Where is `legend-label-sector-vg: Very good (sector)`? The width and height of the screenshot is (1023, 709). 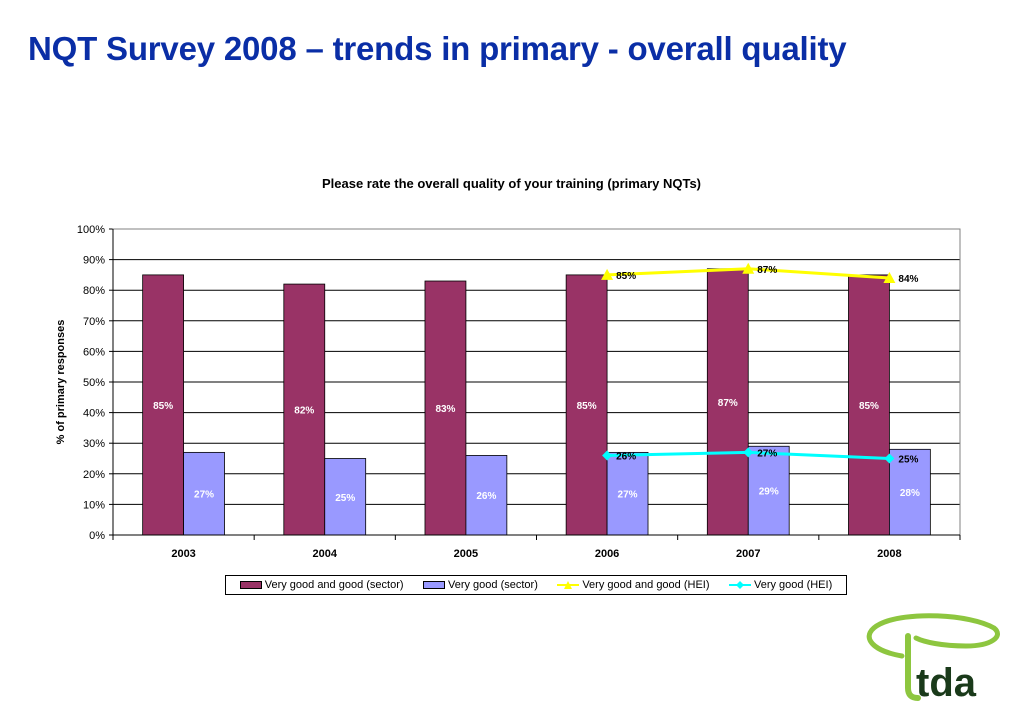
legend-label-sector-vg: Very good (sector) is located at coordinates (492, 585).